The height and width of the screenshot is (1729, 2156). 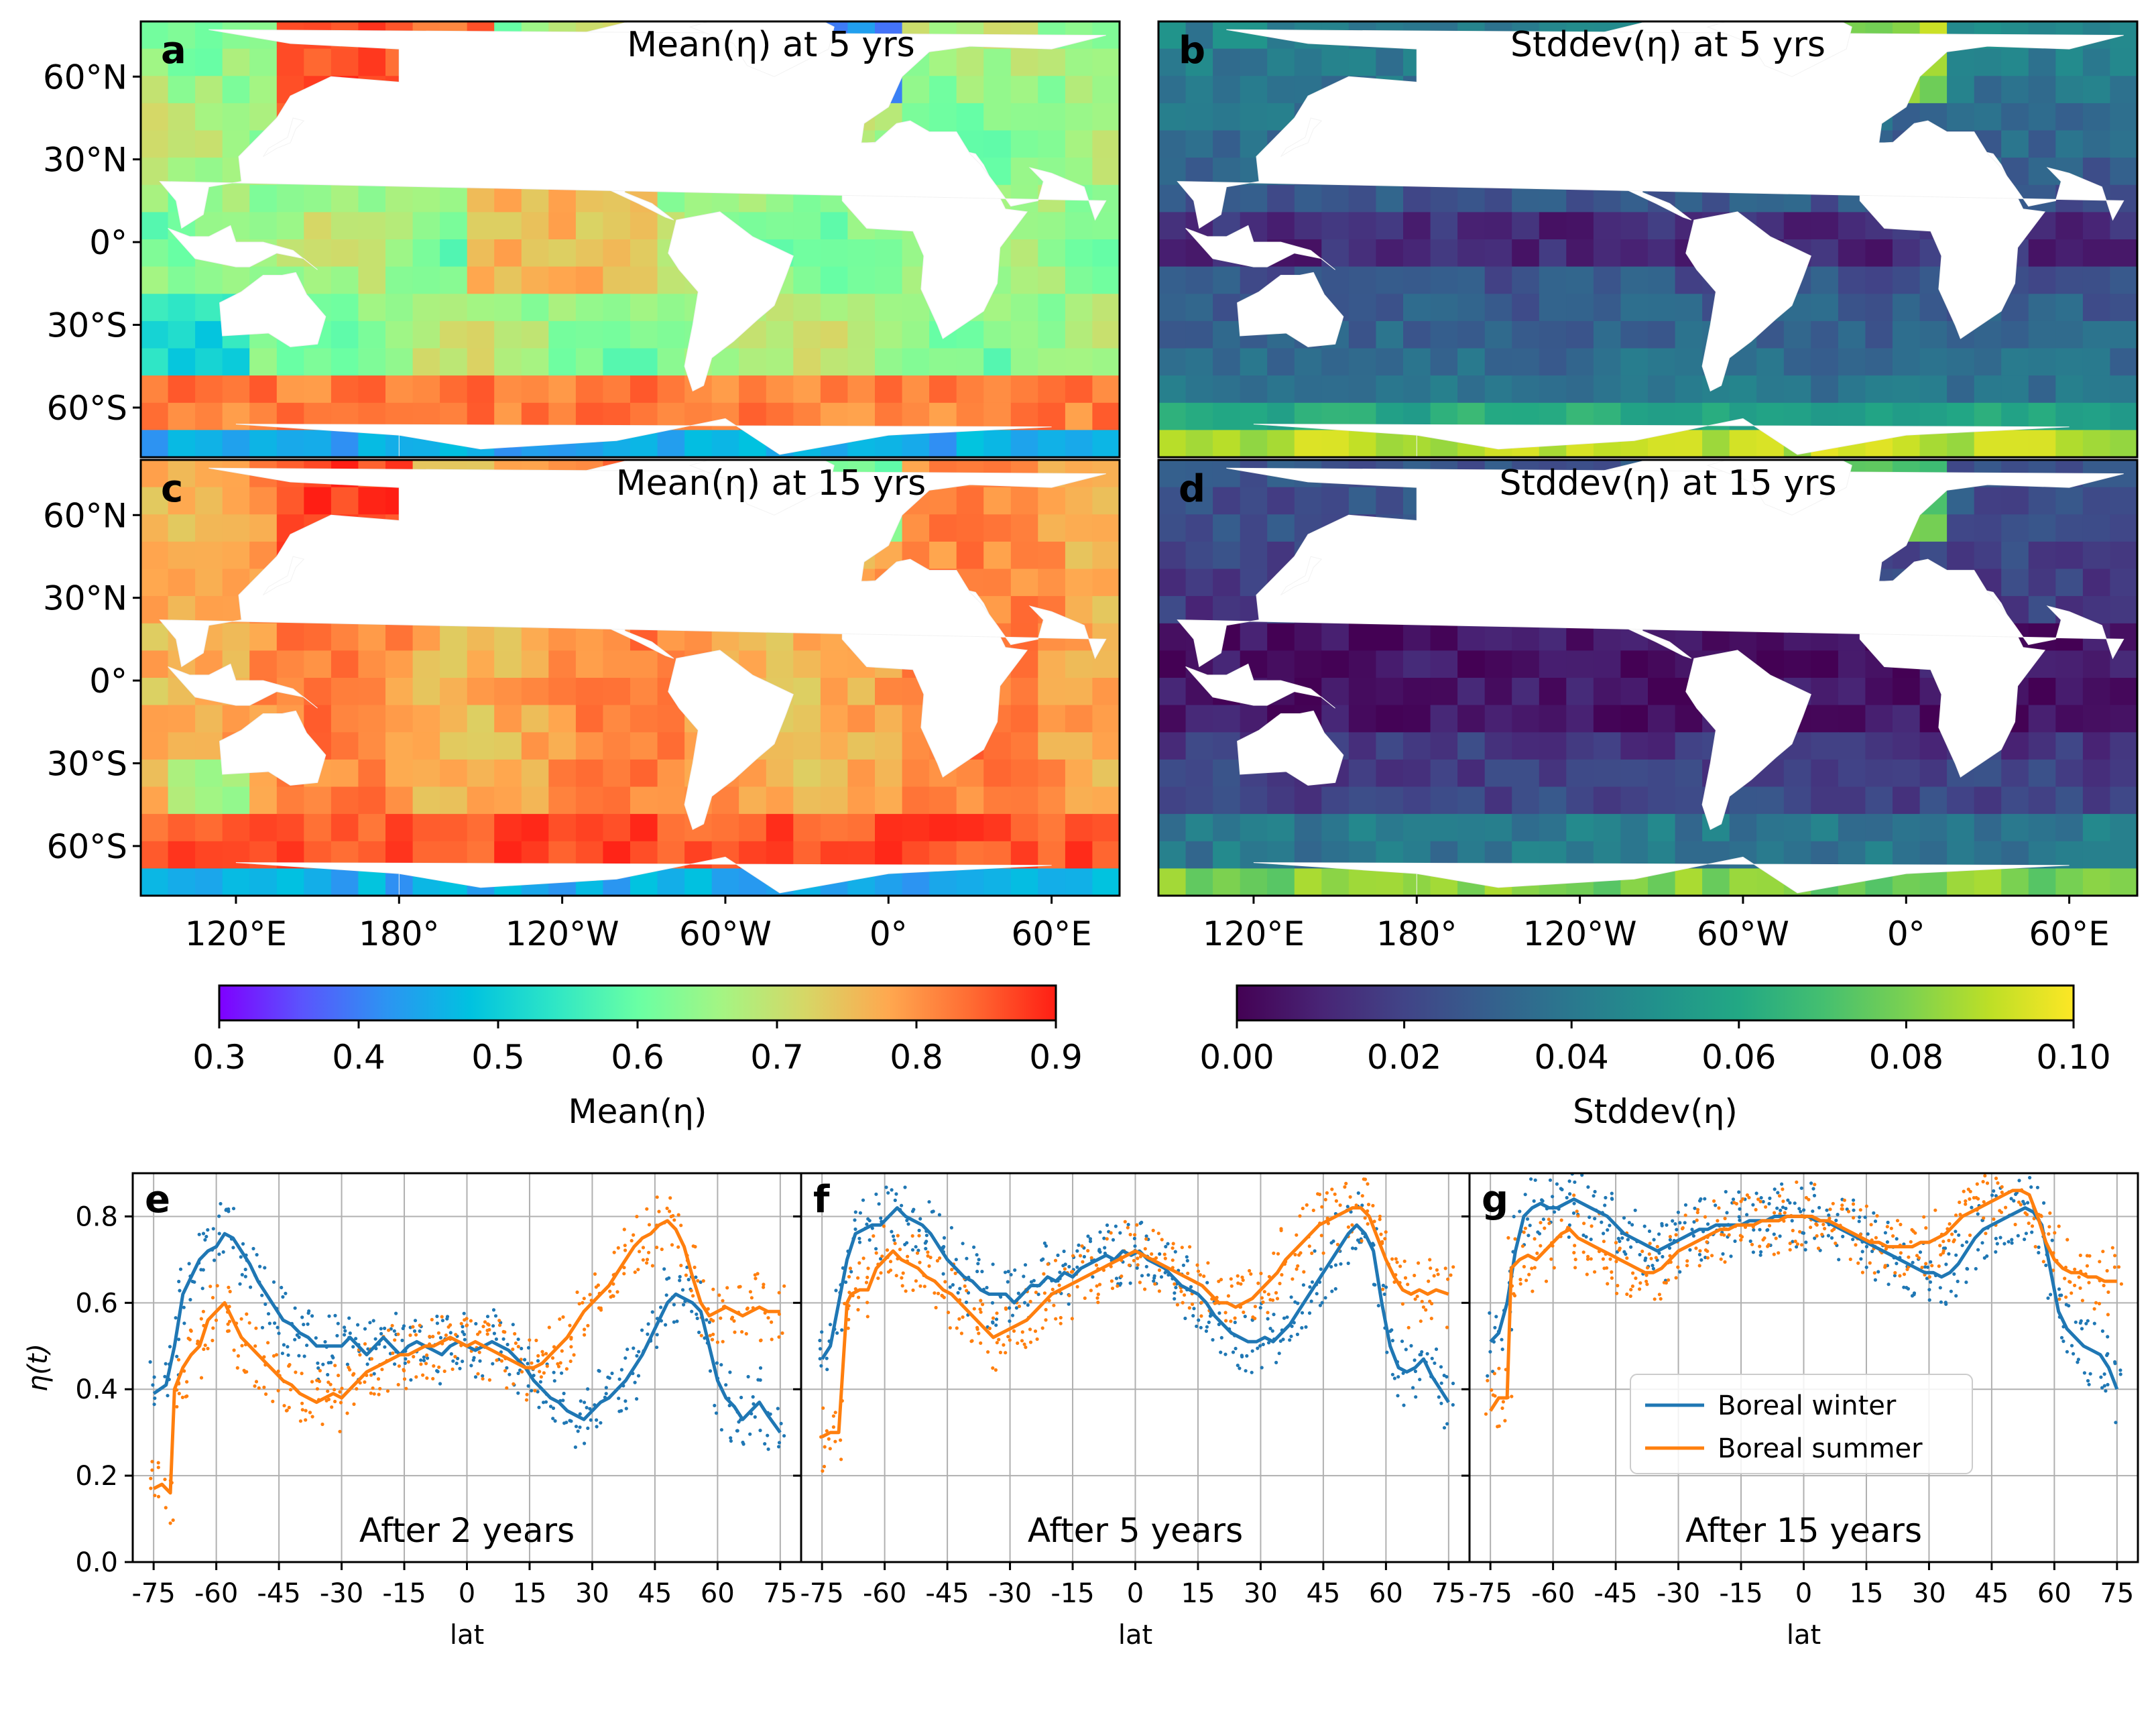 What do you see at coordinates (1052, 933) in the screenshot?
I see `map-lon-tick-label: 60°E` at bounding box center [1052, 933].